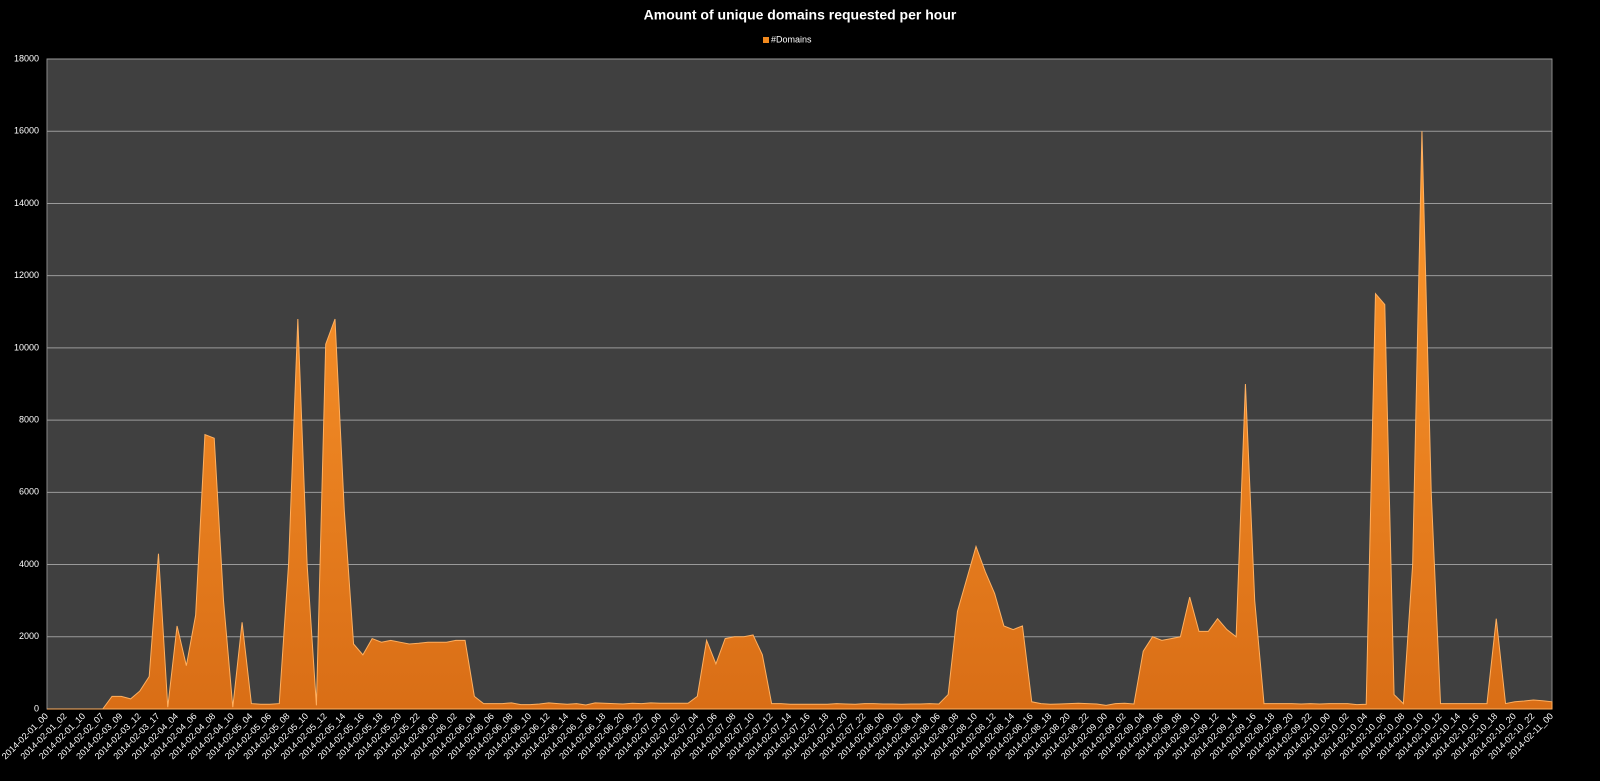 Image resolution: width=1600 pixels, height=781 pixels. Describe the element at coordinates (29, 564) in the screenshot. I see `y-tick-label: 4000` at that location.